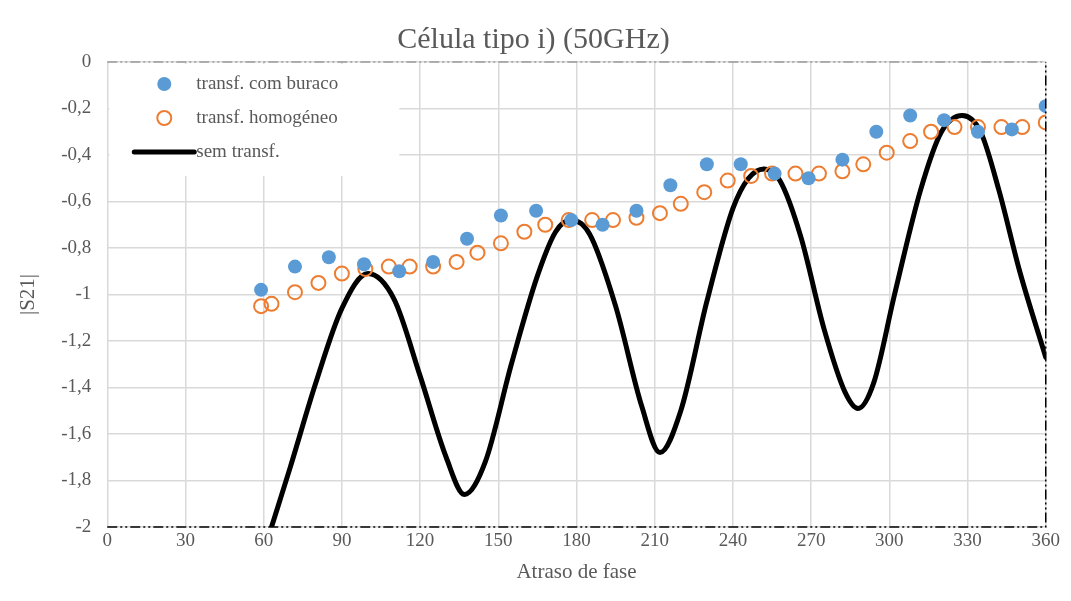 This screenshot has width=1071, height=601. I want to click on x-tick-label: 150, so click(498, 540).